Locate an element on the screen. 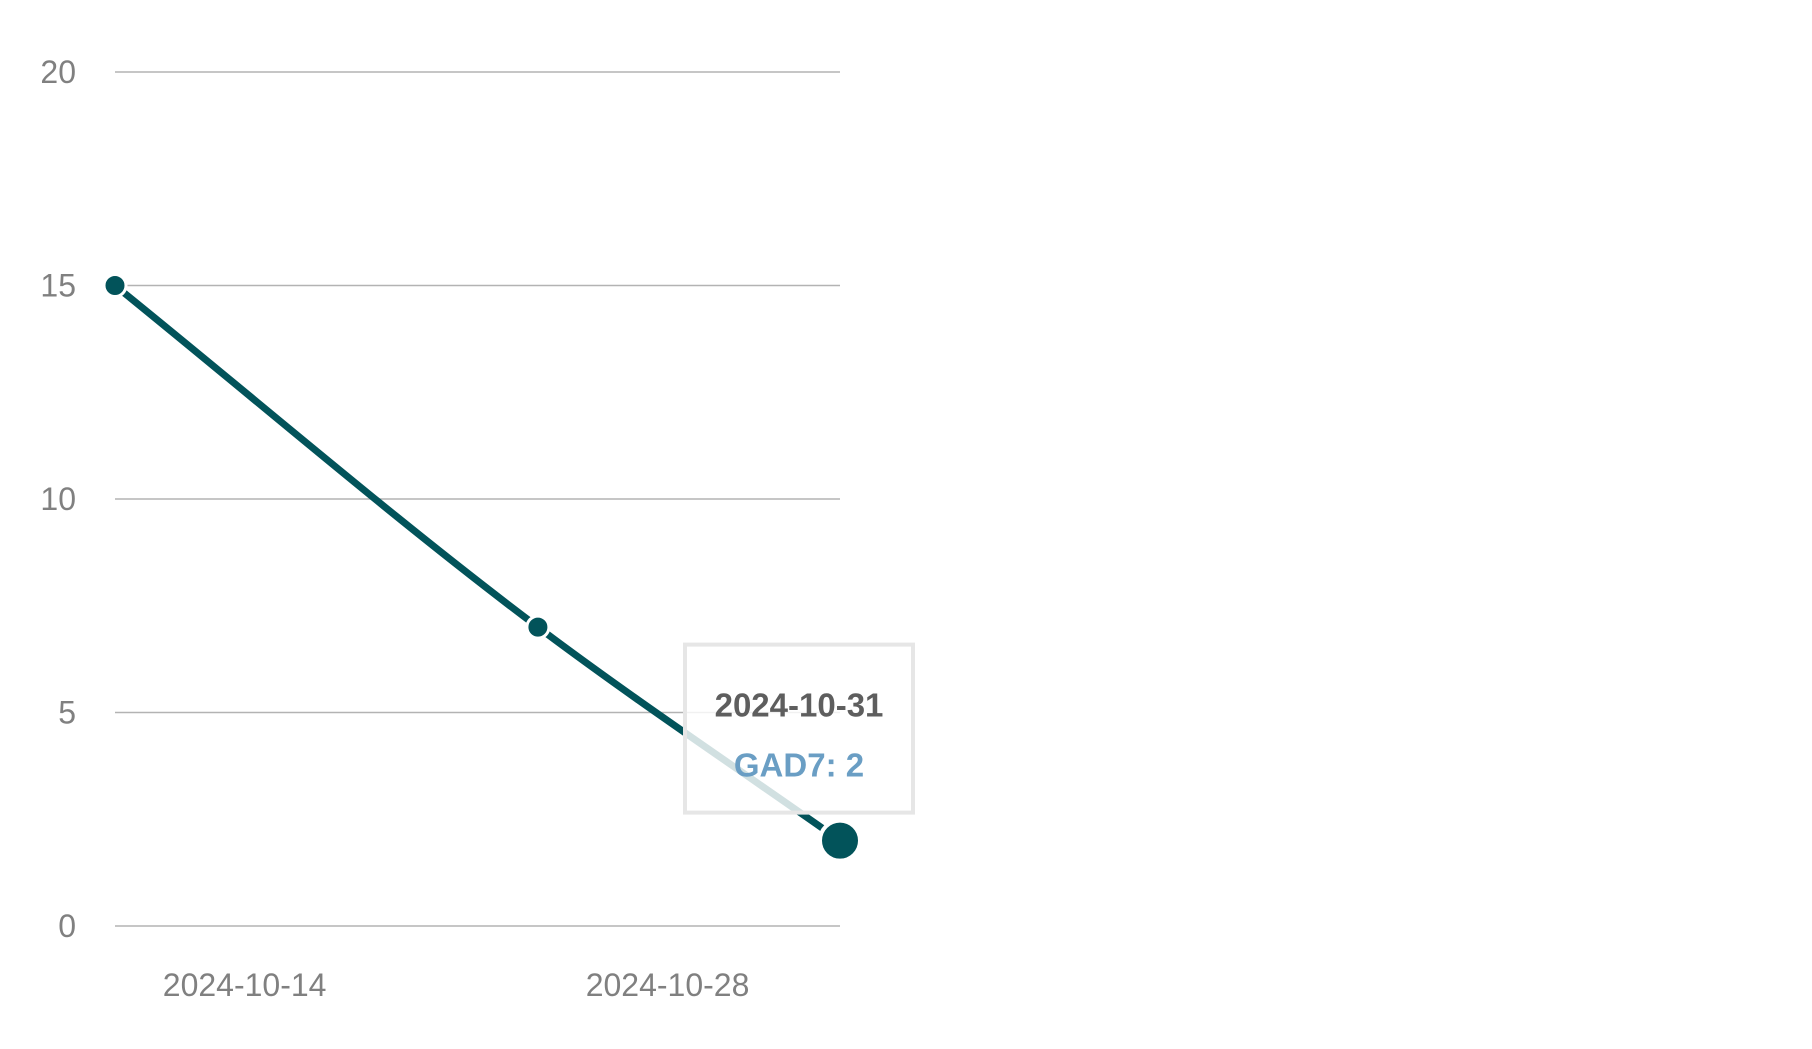  y-tick-label: 15 is located at coordinates (58, 286).